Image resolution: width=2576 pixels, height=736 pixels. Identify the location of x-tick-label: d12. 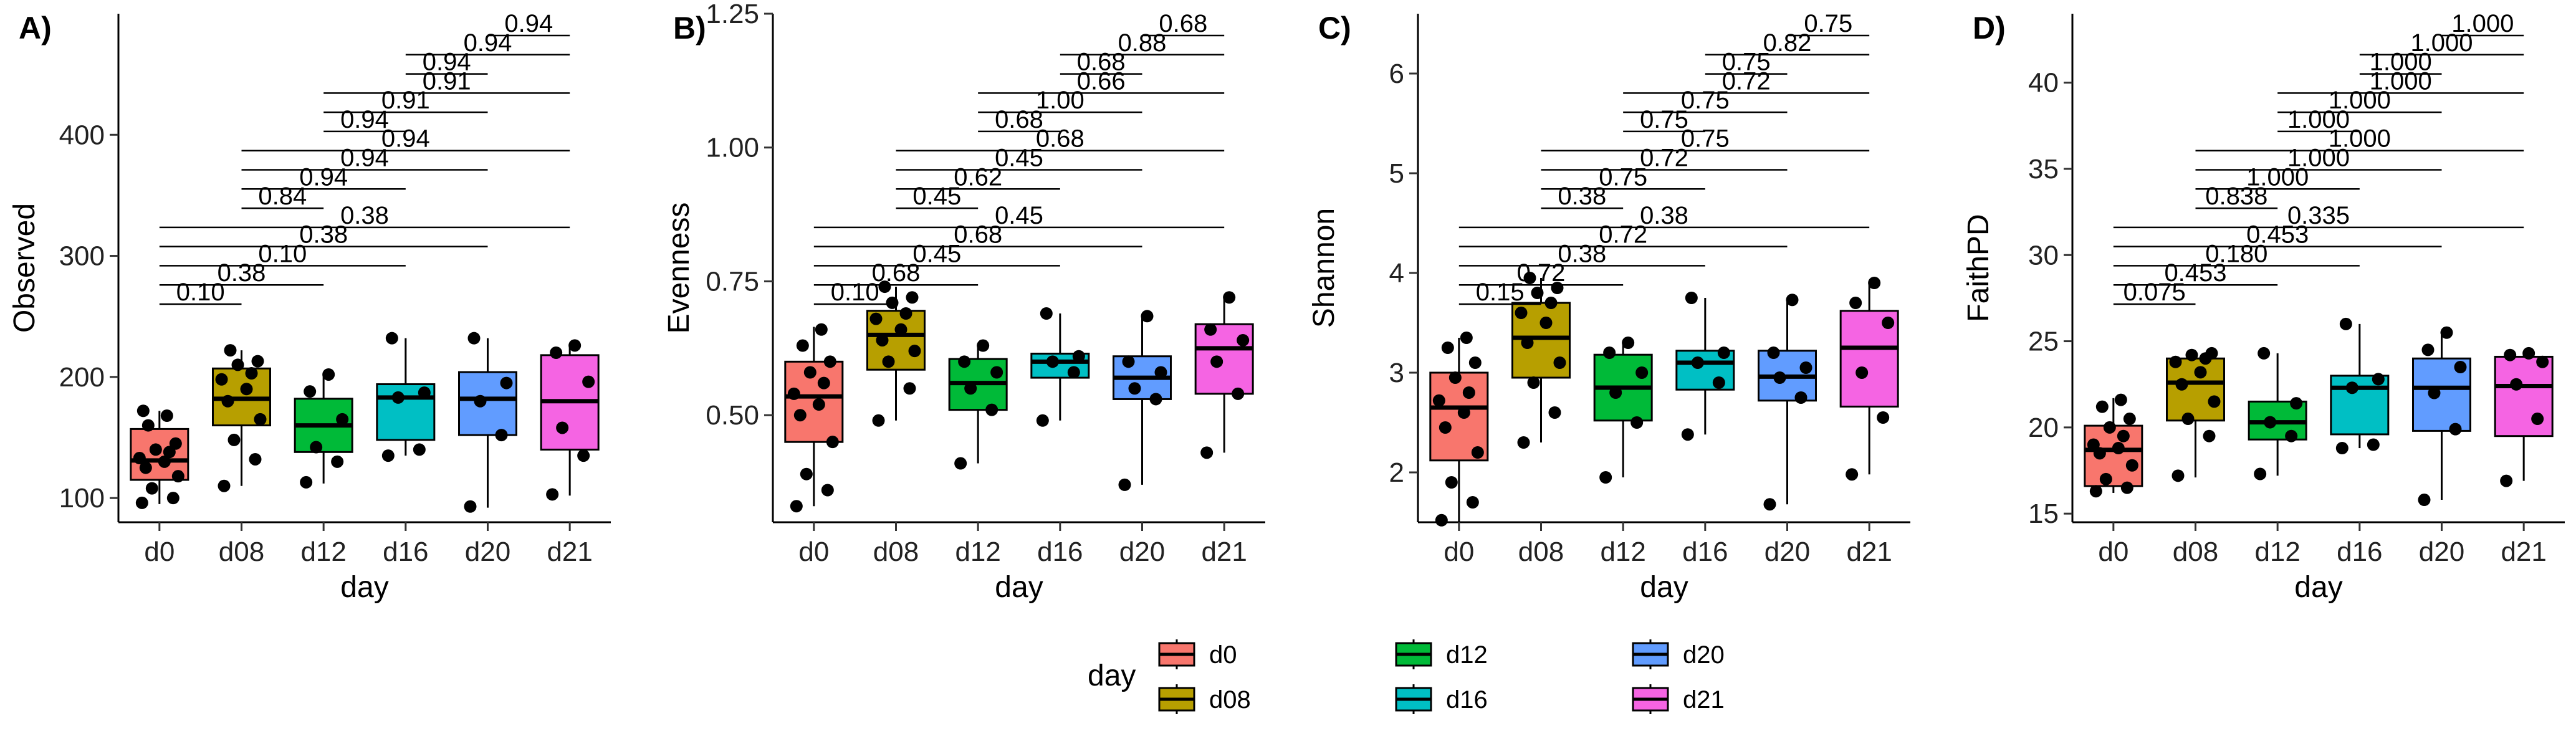
(2277, 552).